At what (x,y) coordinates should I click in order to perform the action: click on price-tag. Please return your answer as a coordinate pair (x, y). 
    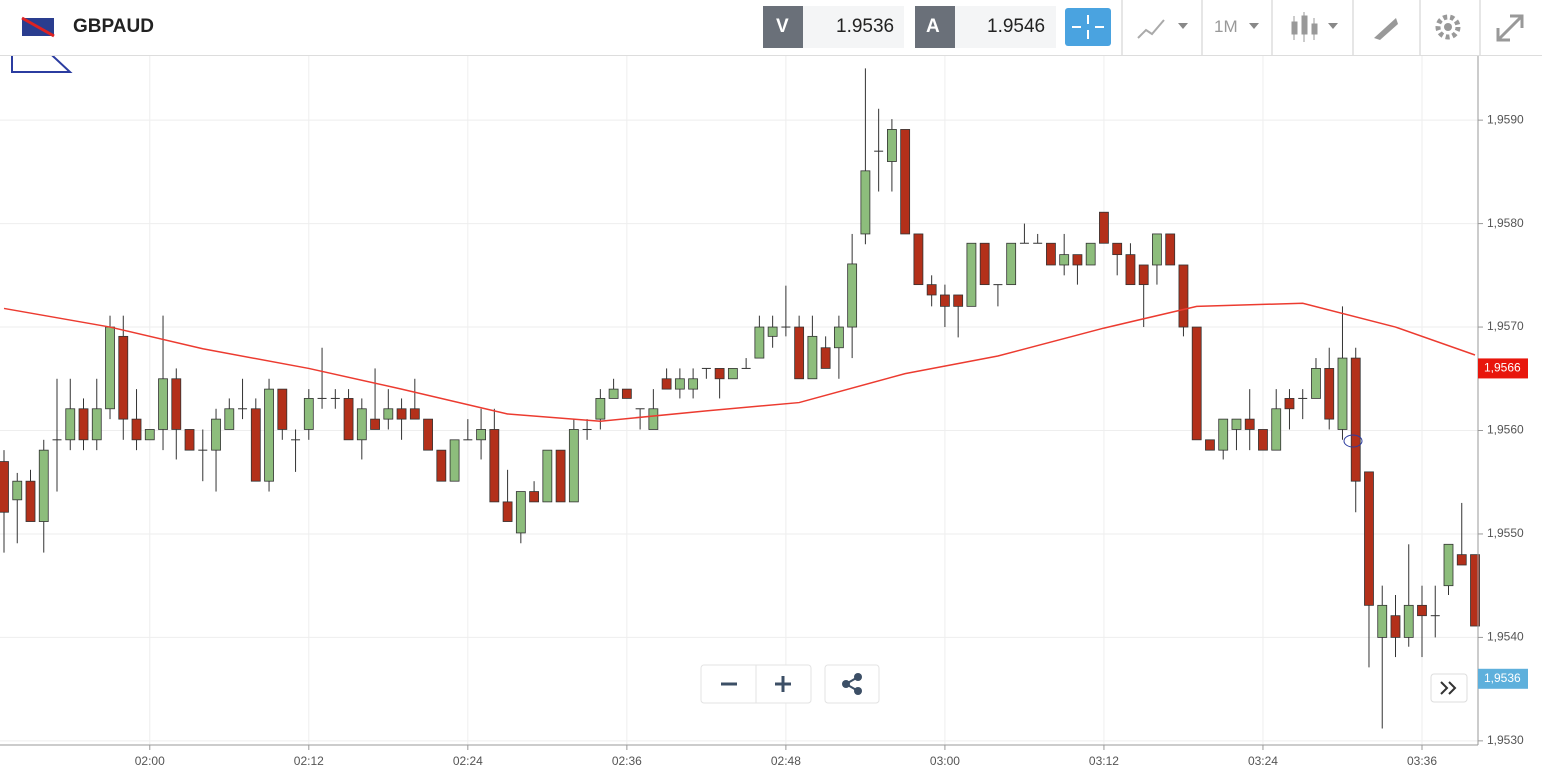
    Looking at the image, I should click on (1503, 368).